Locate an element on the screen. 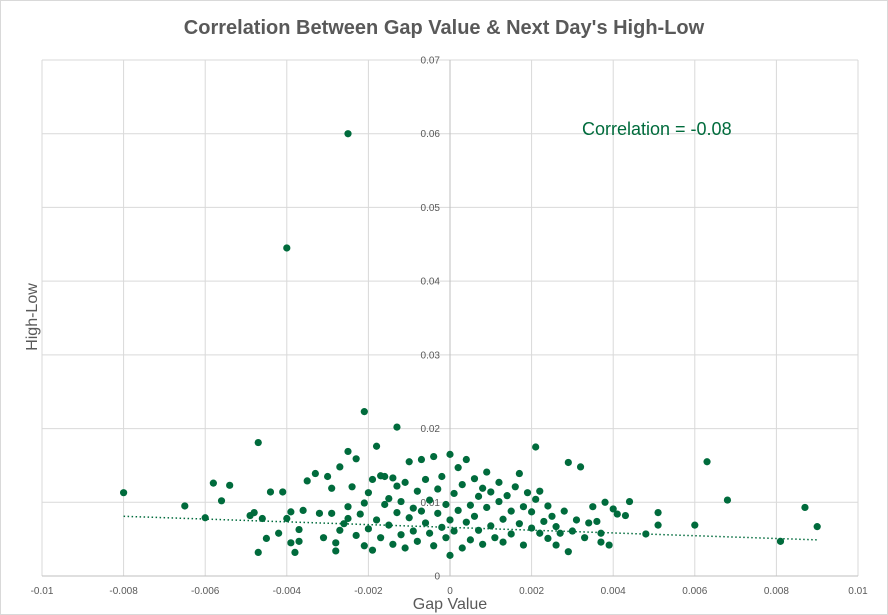  x-tick-label: 0.002 is located at coordinates (531, 591).